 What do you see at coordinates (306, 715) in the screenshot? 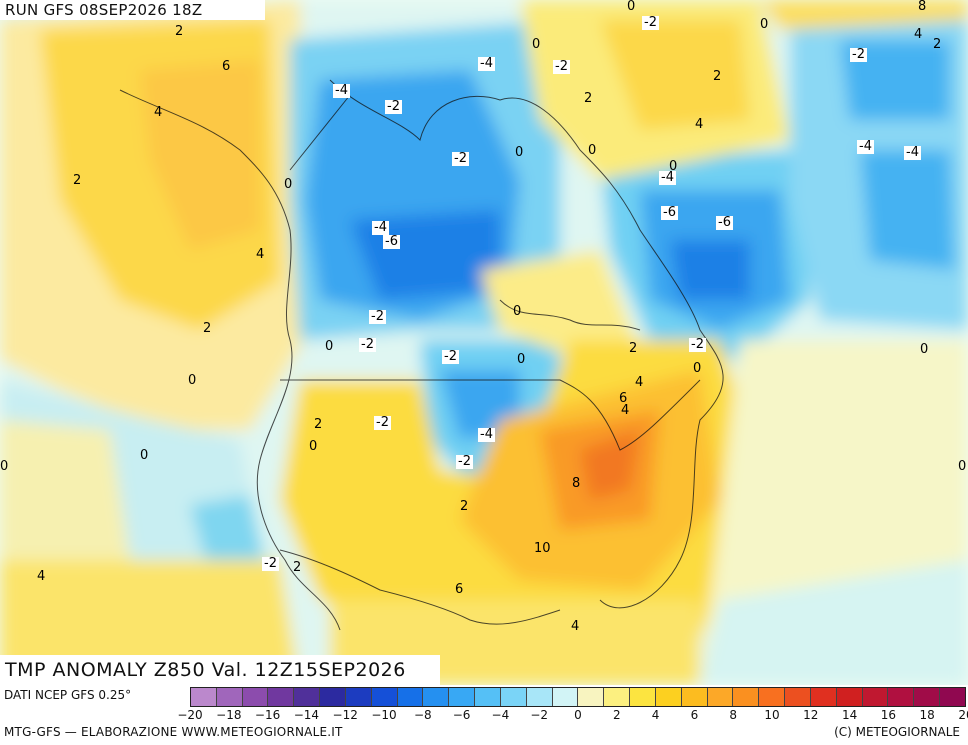
I see `scale-tick-label: −14` at bounding box center [306, 715].